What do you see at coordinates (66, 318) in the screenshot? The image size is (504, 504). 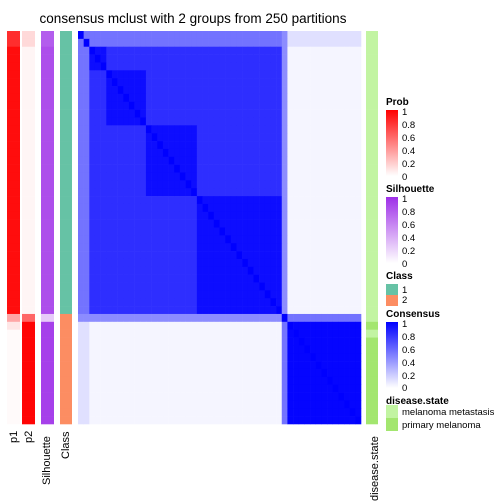 I see `class-cell` at bounding box center [66, 318].